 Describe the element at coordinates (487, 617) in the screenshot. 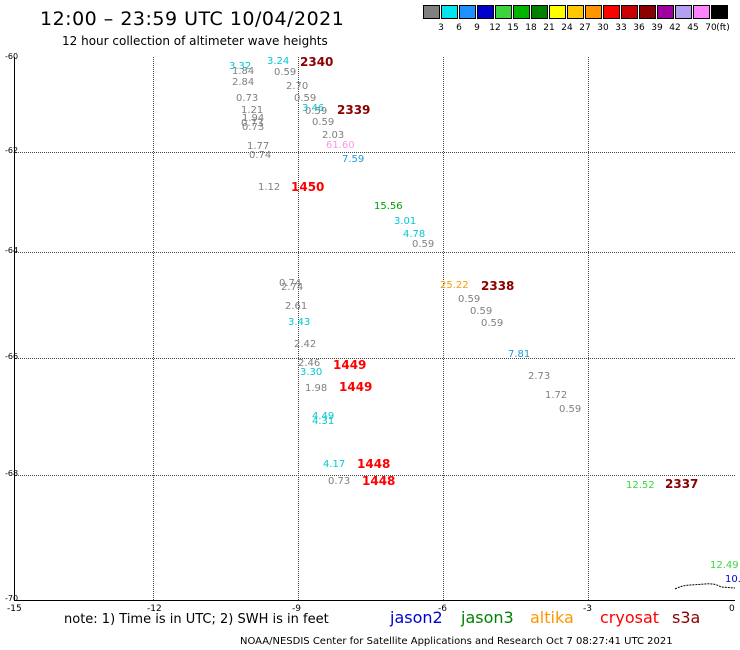

I see `satellite-name: jason3` at that location.